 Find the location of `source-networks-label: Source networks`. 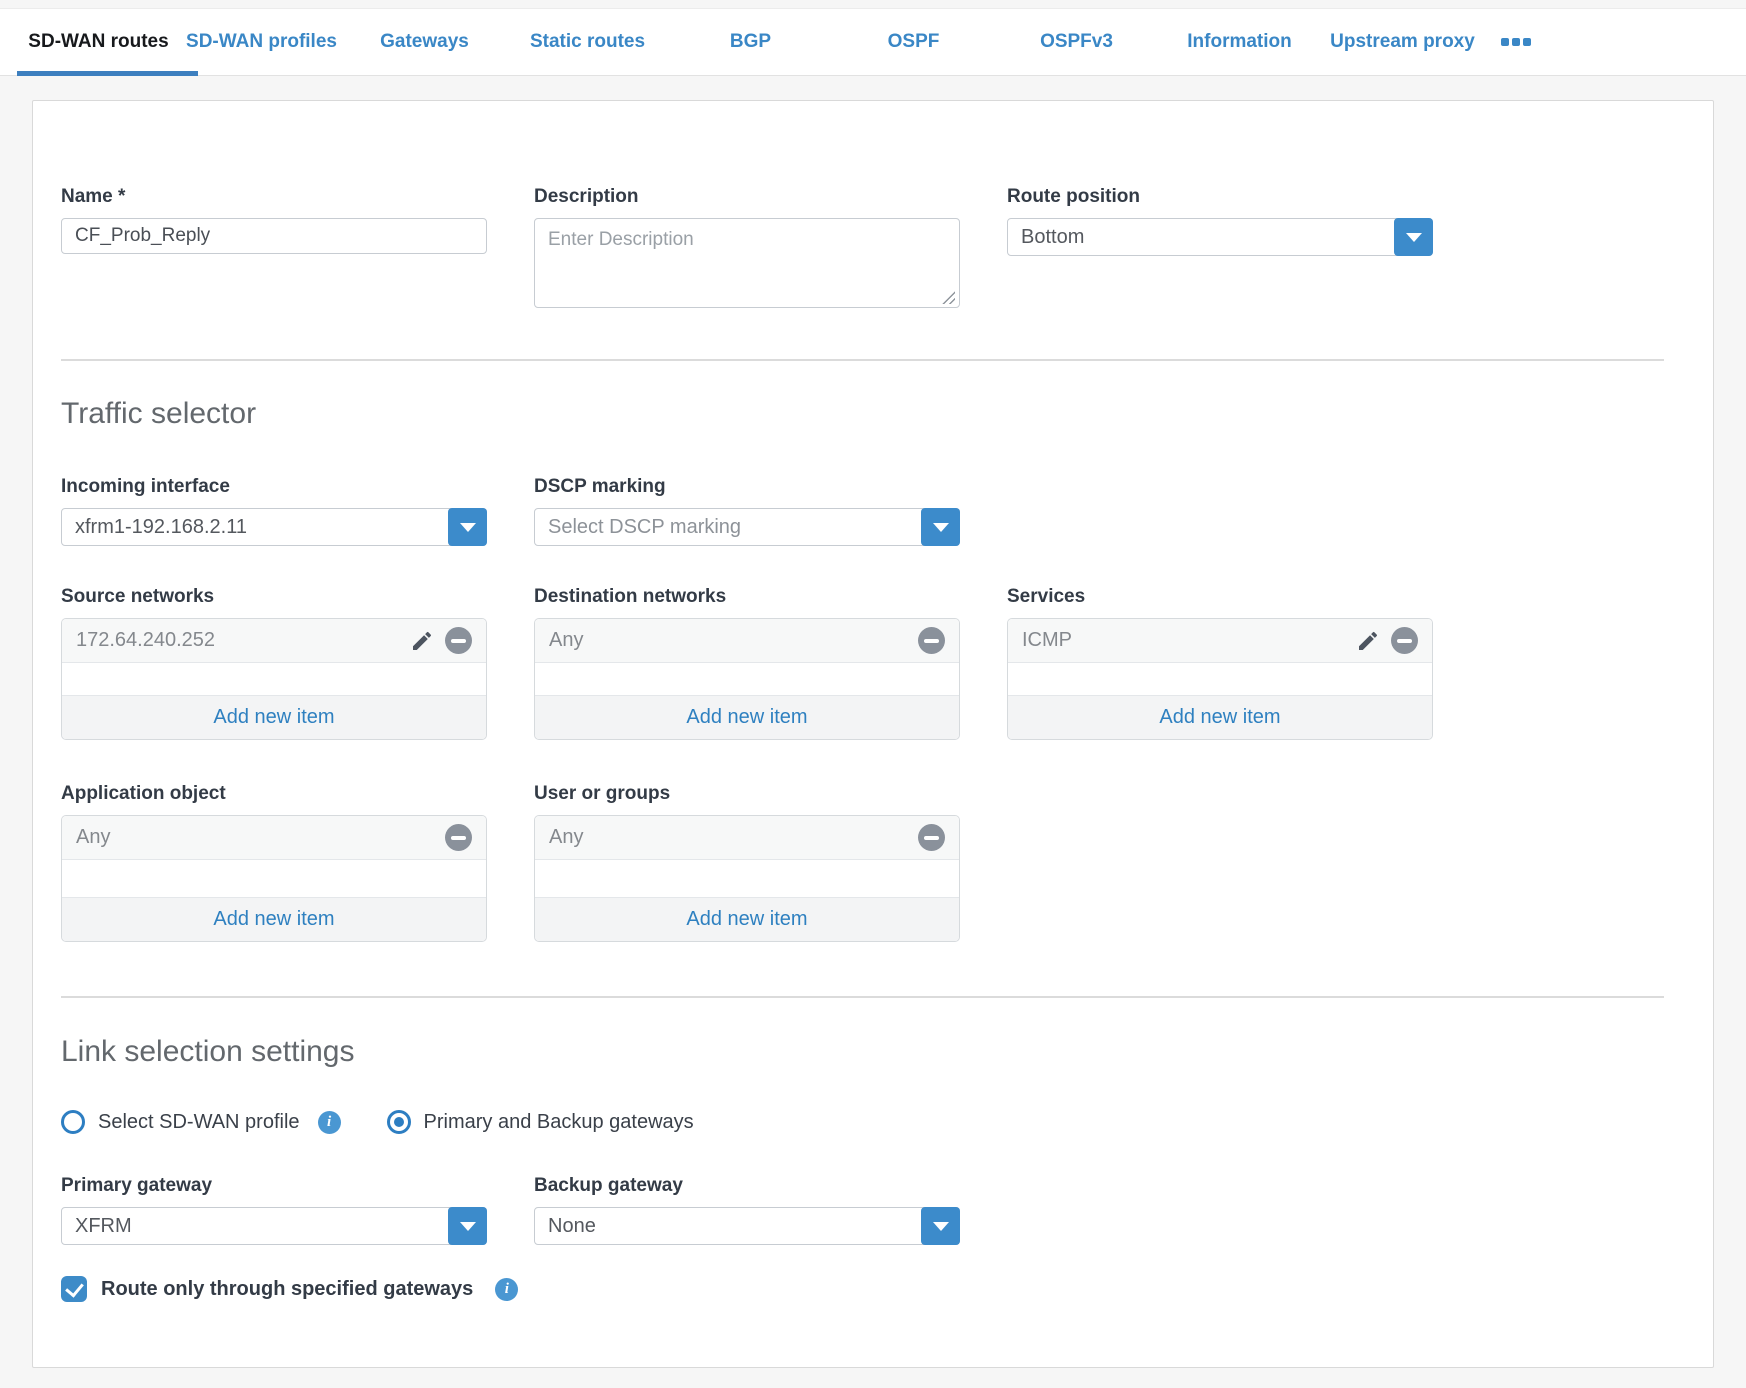

source-networks-label: Source networks is located at coordinates (138, 596).